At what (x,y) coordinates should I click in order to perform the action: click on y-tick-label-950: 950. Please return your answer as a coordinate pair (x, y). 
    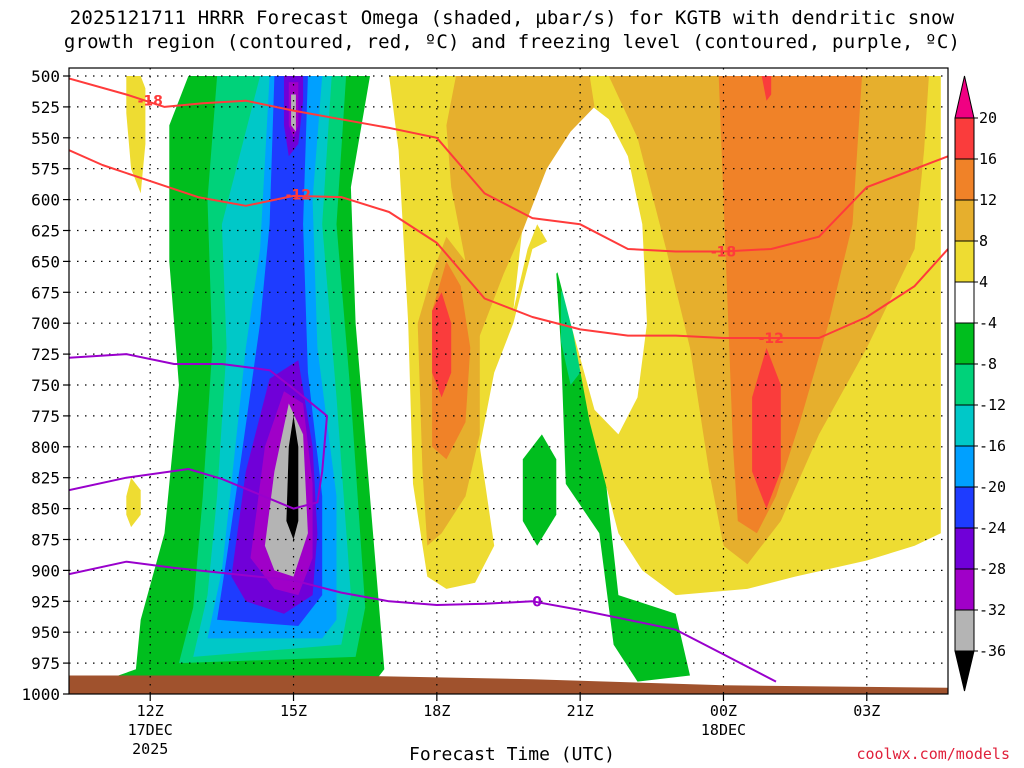
    Looking at the image, I should click on (45, 632).